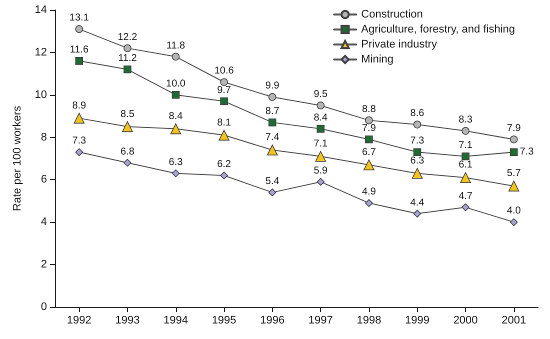 The width and height of the screenshot is (550, 339). Describe the element at coordinates (417, 114) in the screenshot. I see `data-label: 8.6` at that location.